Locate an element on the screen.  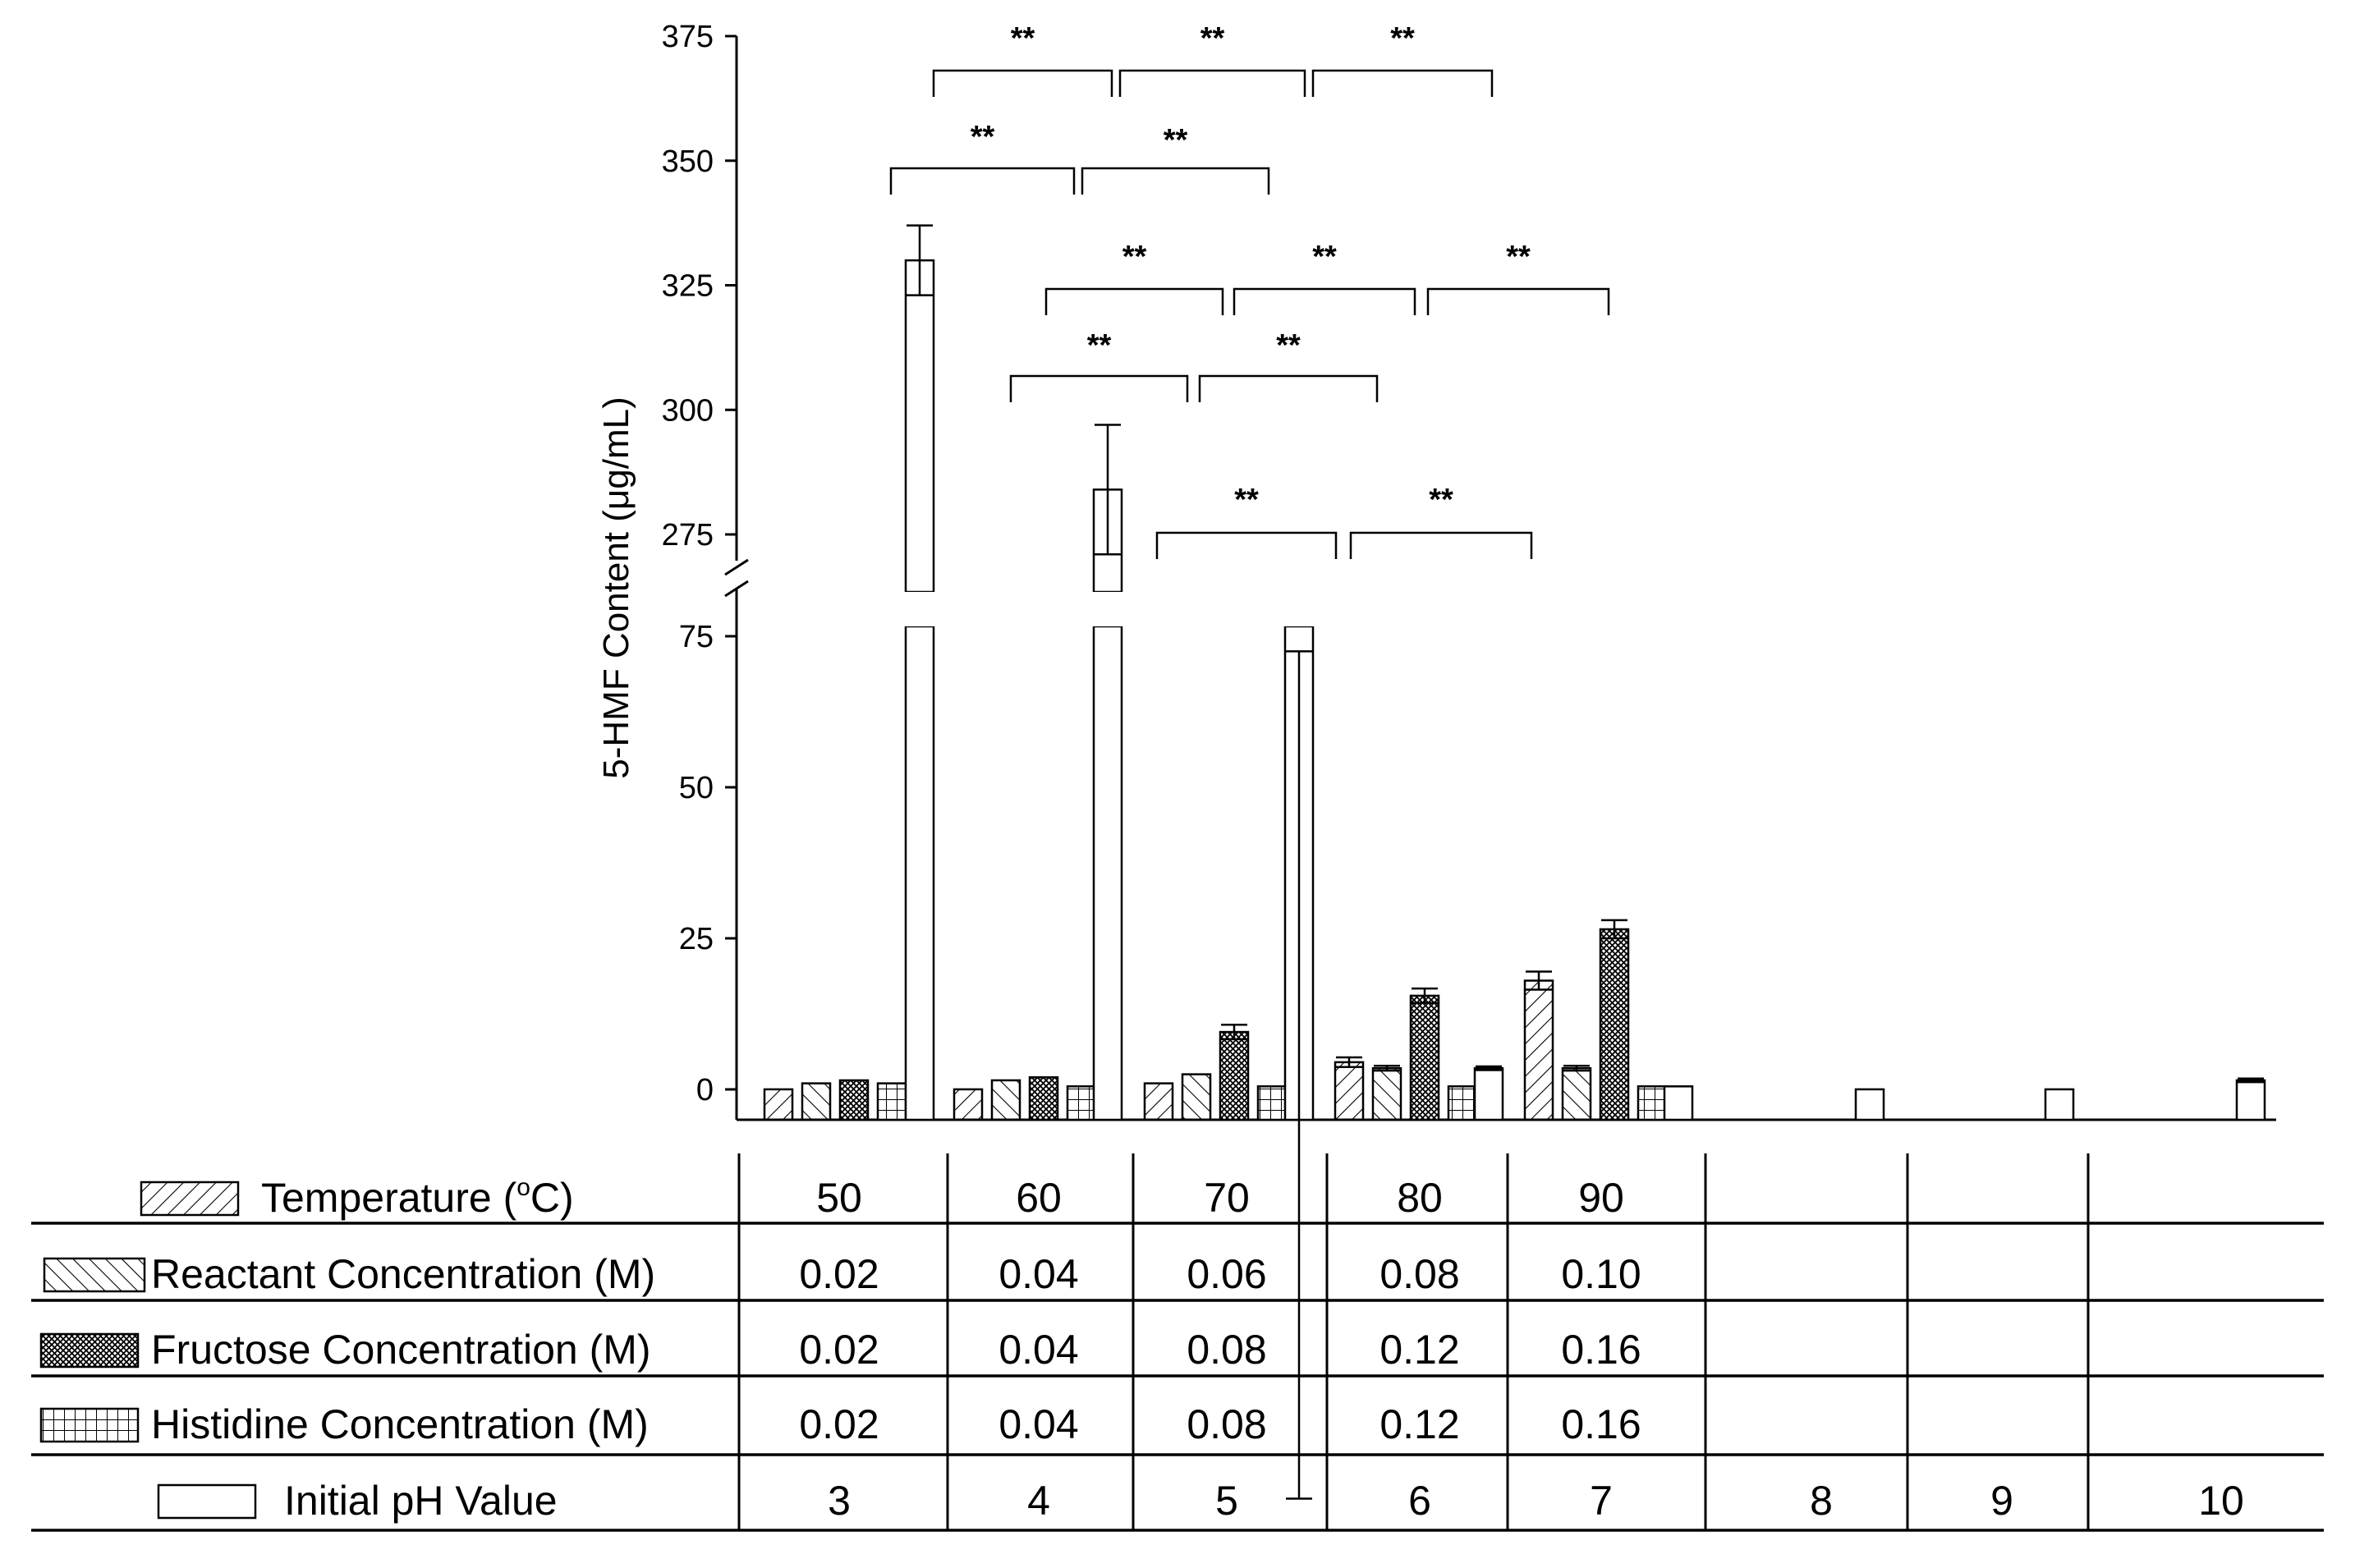
table-cell: 6 is located at coordinates (1419, 1501).